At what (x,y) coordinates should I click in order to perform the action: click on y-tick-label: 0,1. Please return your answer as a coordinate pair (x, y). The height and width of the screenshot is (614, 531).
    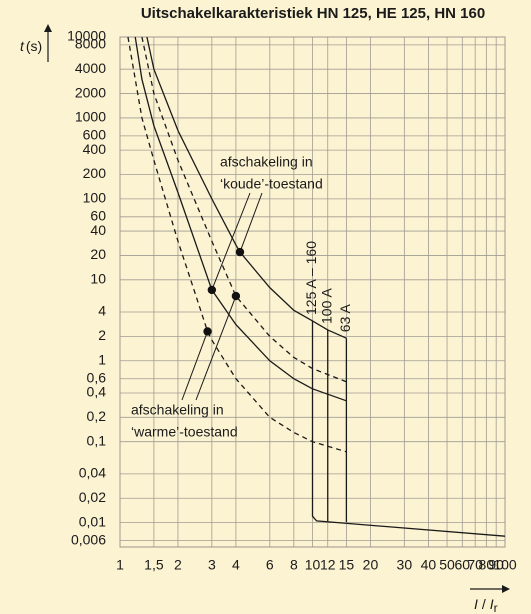
    Looking at the image, I should click on (97, 440).